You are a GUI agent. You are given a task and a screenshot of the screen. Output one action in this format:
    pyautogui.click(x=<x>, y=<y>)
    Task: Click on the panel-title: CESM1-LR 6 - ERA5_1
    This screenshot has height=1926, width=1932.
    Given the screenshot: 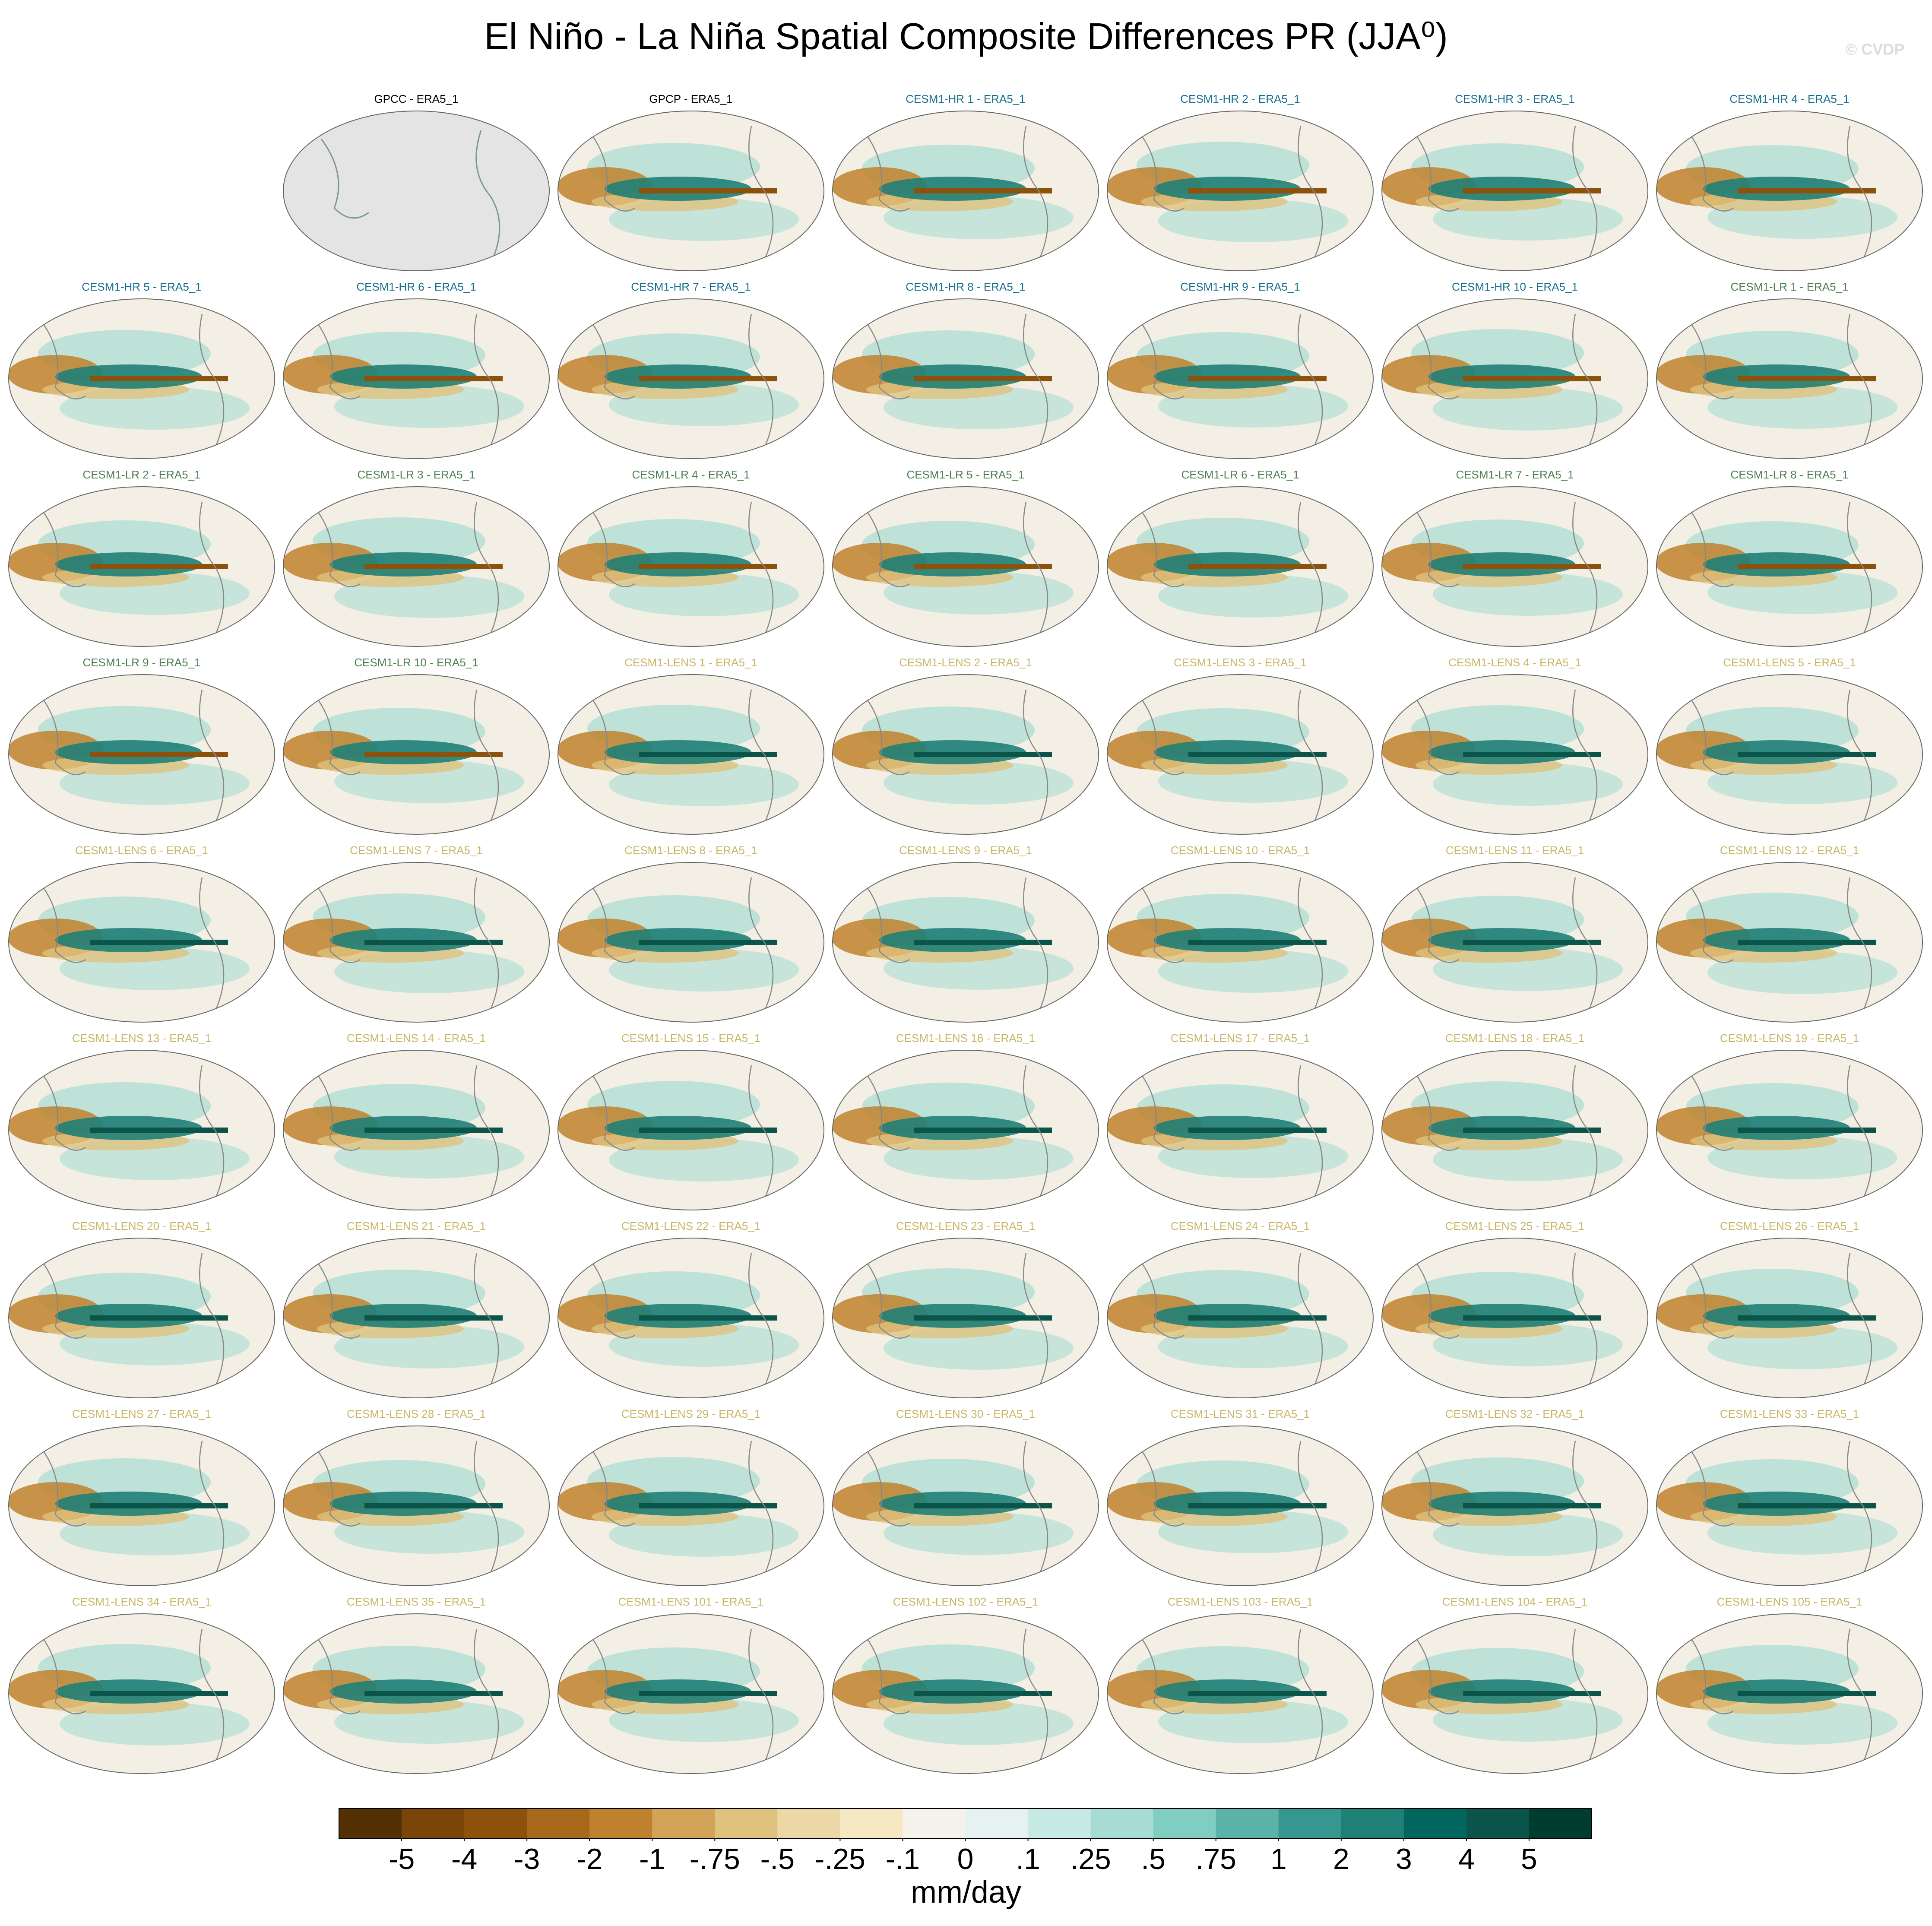 What is the action you would take?
    pyautogui.click(x=1240, y=474)
    